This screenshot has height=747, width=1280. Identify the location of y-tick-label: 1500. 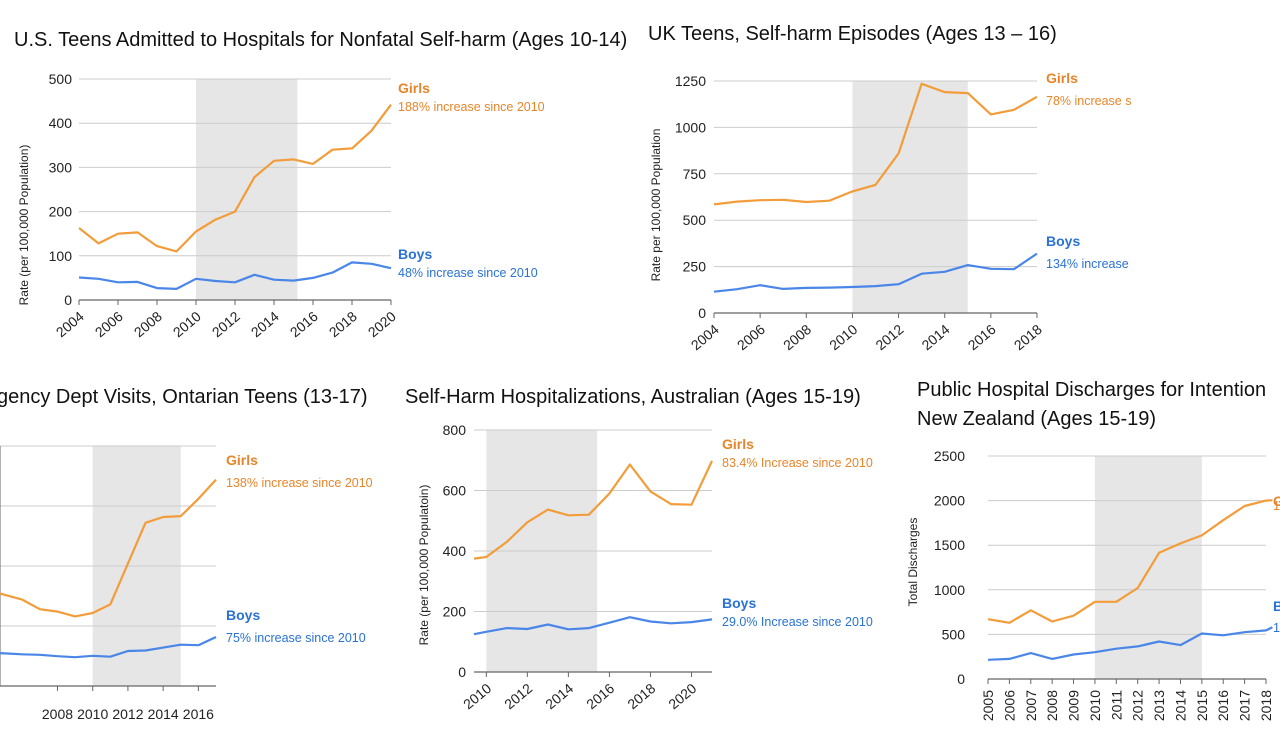
(949, 545).